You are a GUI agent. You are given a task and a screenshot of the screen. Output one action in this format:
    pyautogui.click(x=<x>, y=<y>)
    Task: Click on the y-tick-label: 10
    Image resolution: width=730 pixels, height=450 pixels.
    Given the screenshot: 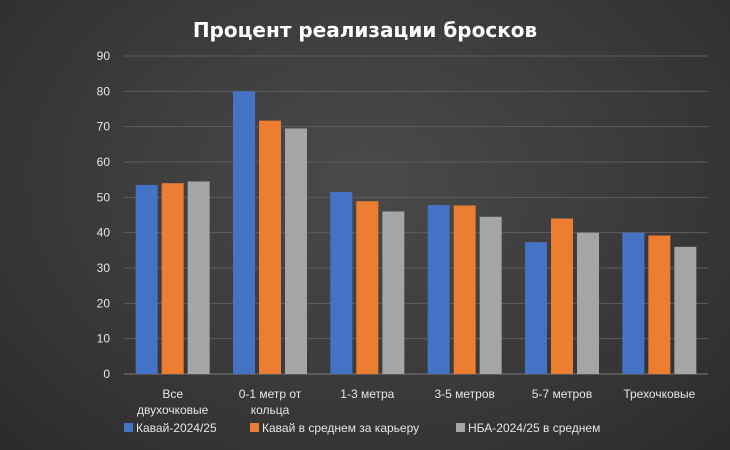 What is the action you would take?
    pyautogui.click(x=104, y=339)
    